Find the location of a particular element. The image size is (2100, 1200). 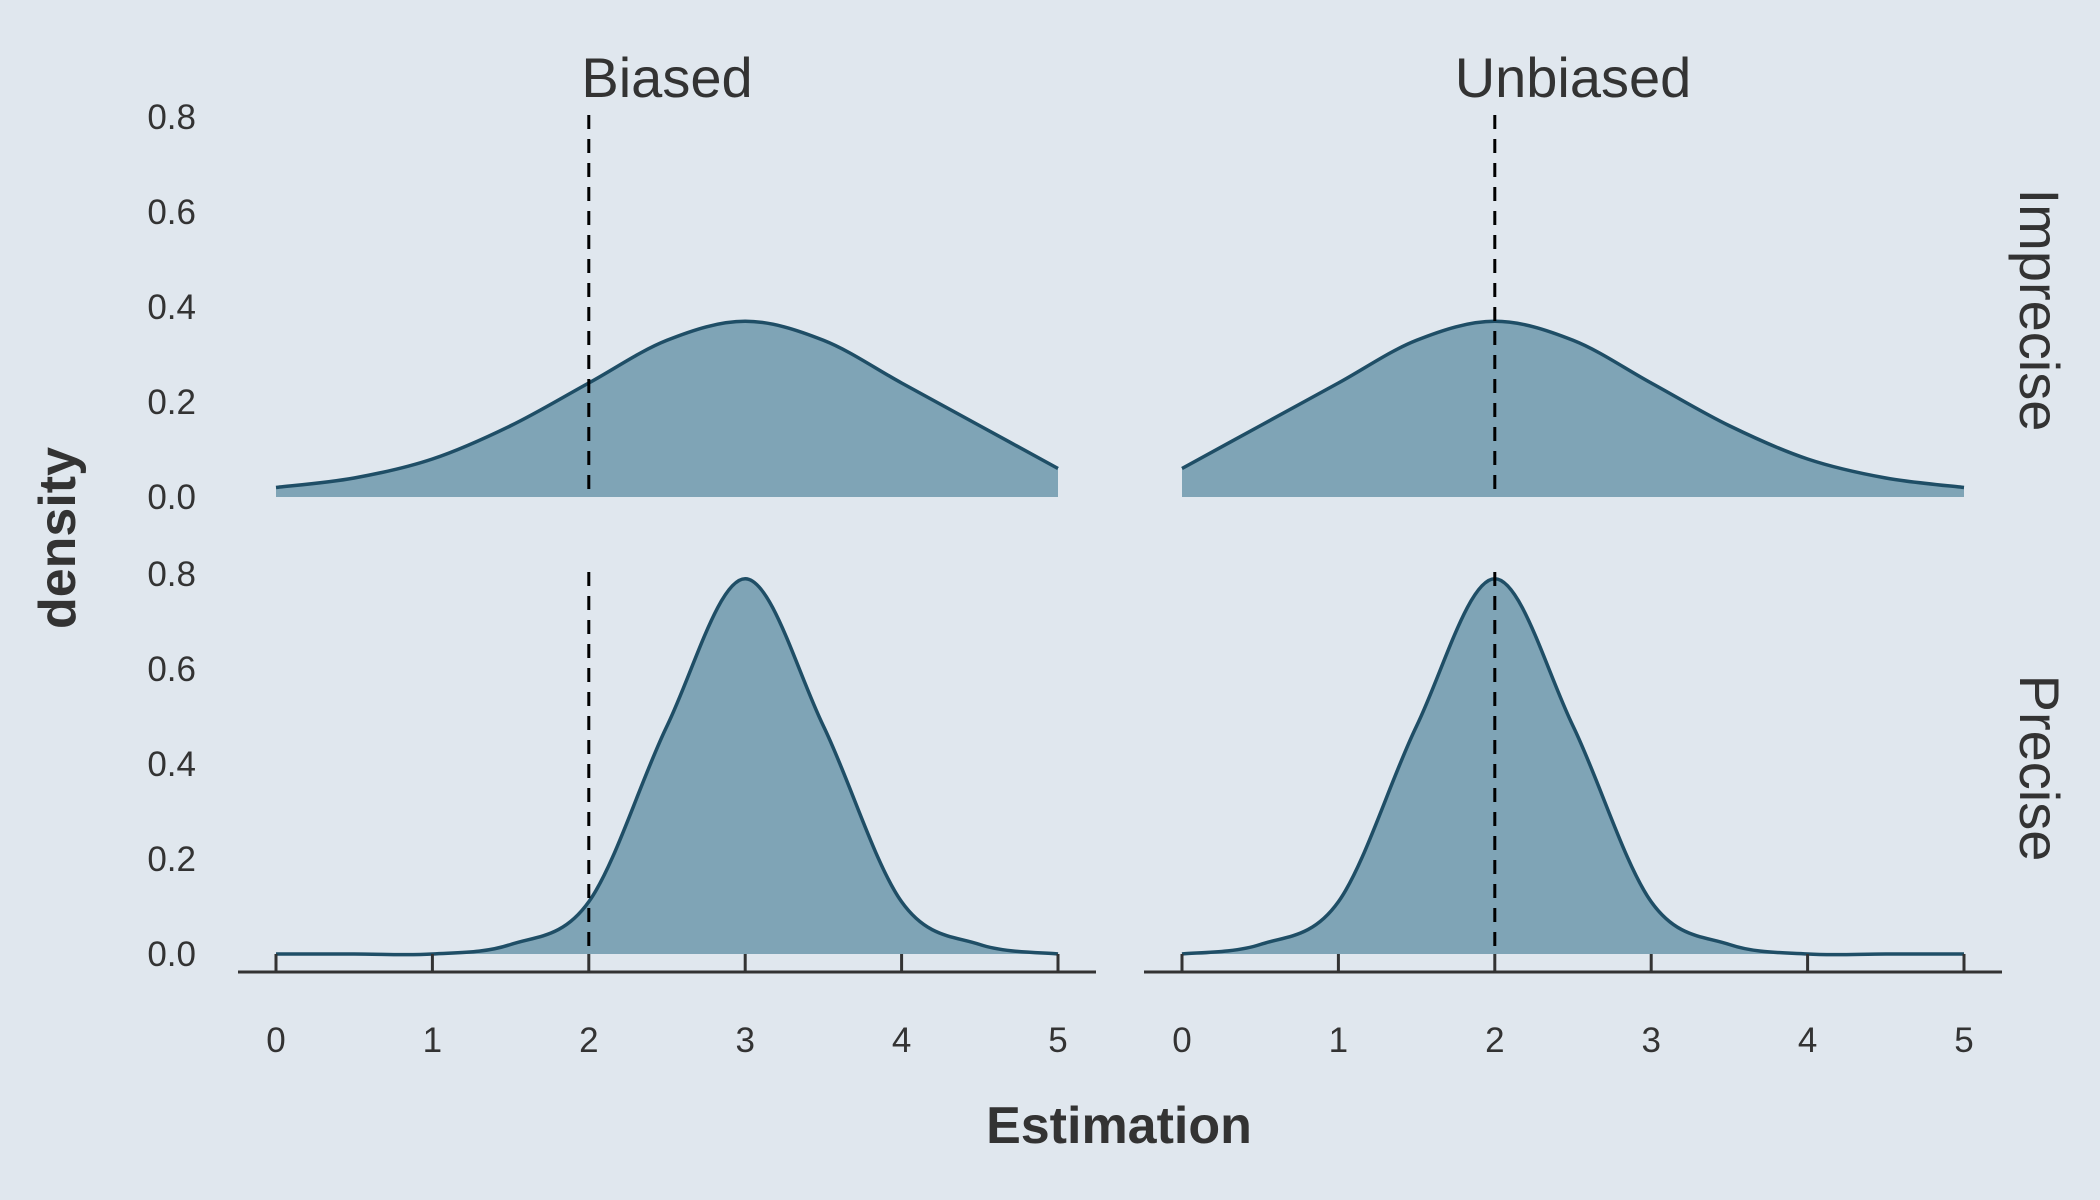

y-axis-title: density is located at coordinates (58, 538).